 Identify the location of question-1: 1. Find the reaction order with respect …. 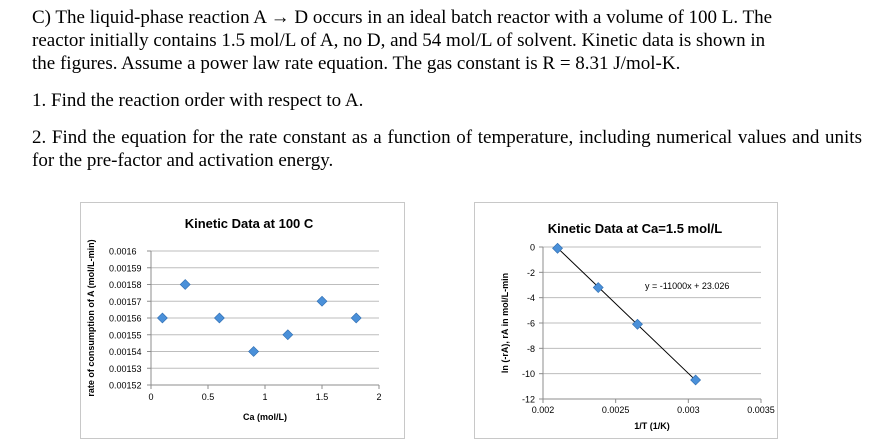
(198, 100).